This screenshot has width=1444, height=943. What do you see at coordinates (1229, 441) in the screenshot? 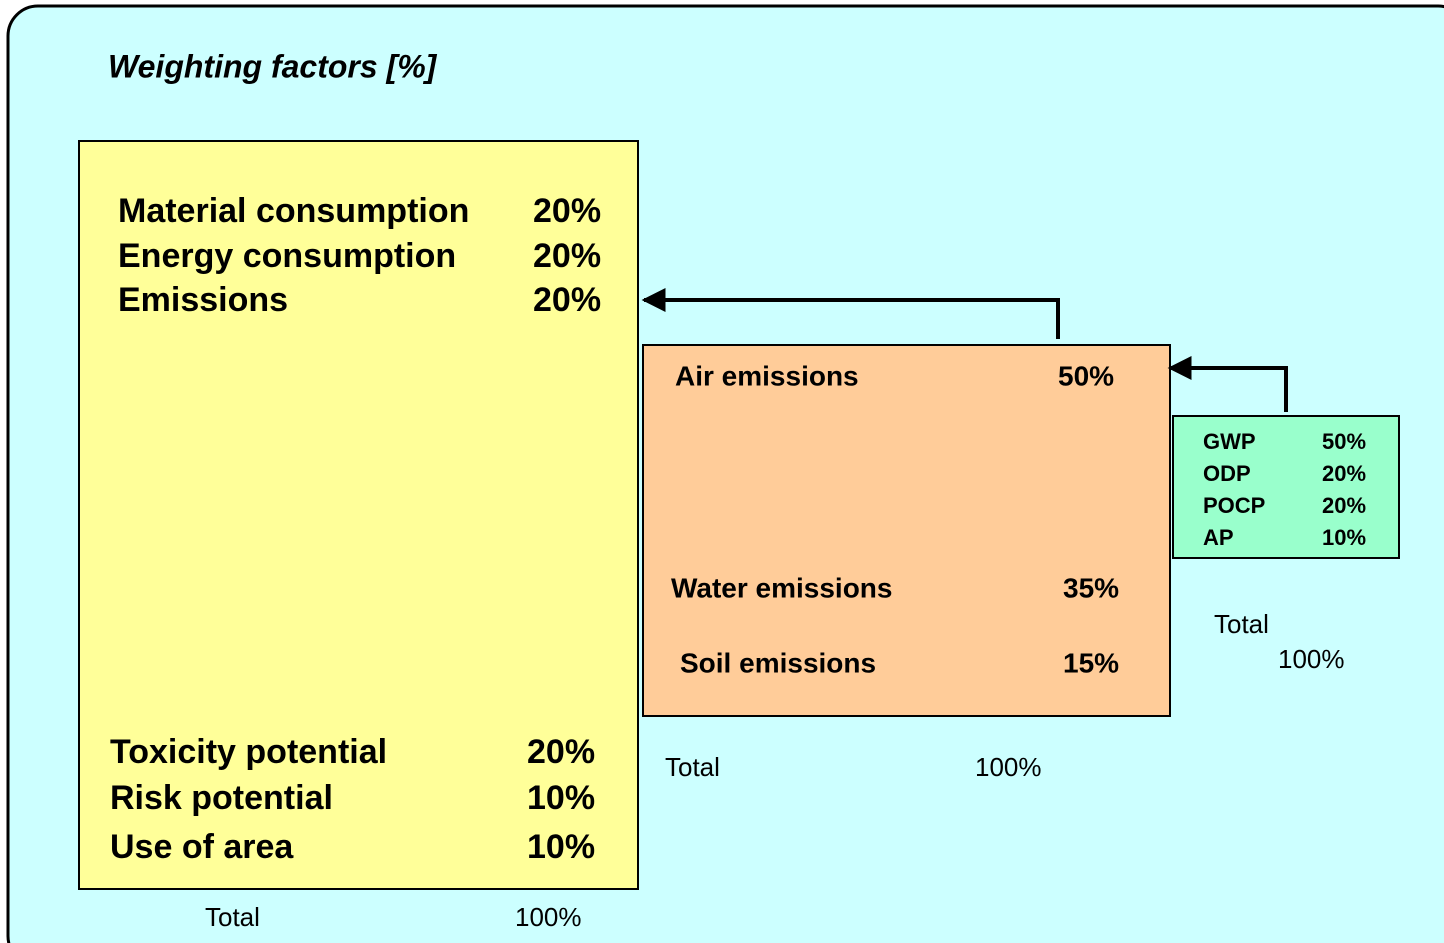
I see `item-label: GWP` at bounding box center [1229, 441].